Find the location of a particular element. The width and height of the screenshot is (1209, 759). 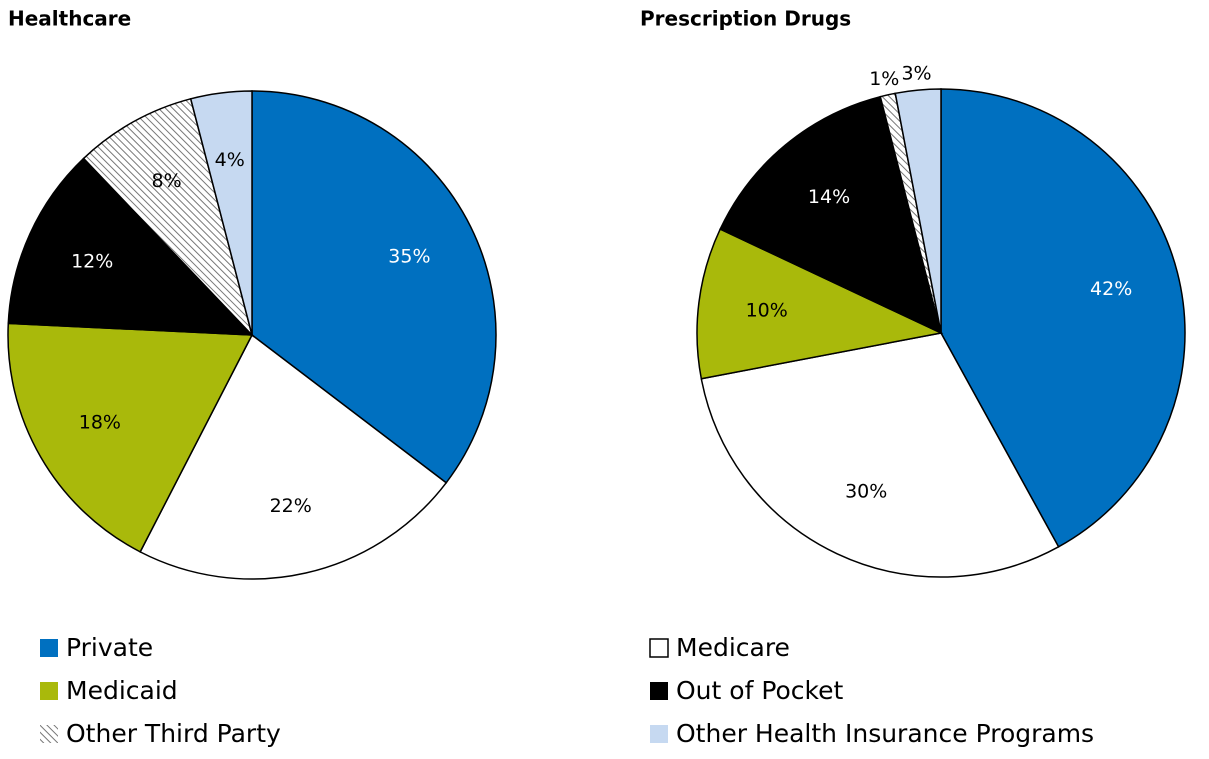

data-label: 8% is located at coordinates (167, 181).